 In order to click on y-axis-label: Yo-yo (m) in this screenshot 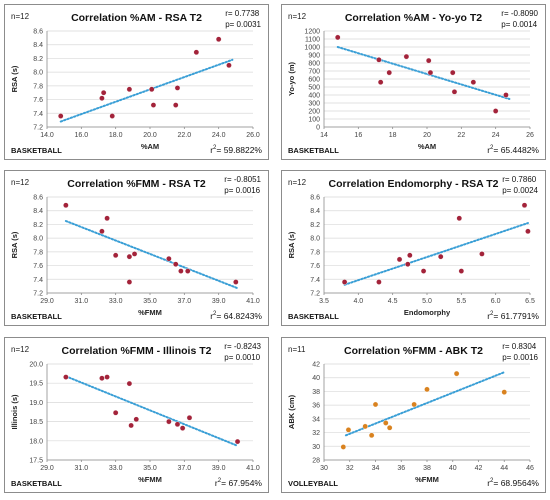, I will do `click(291, 78)`.